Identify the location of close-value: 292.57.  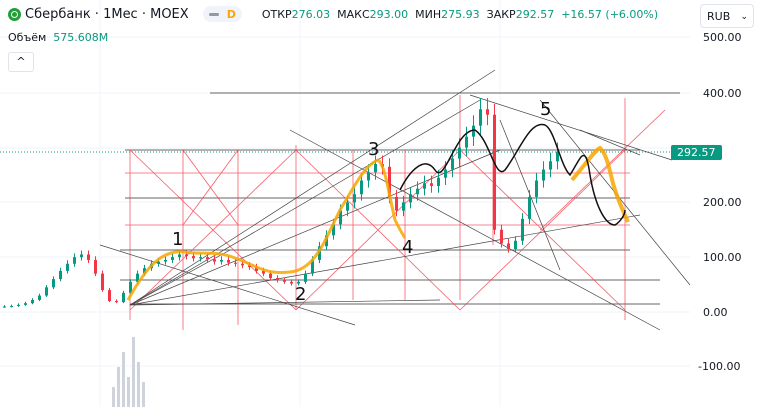
(535, 14).